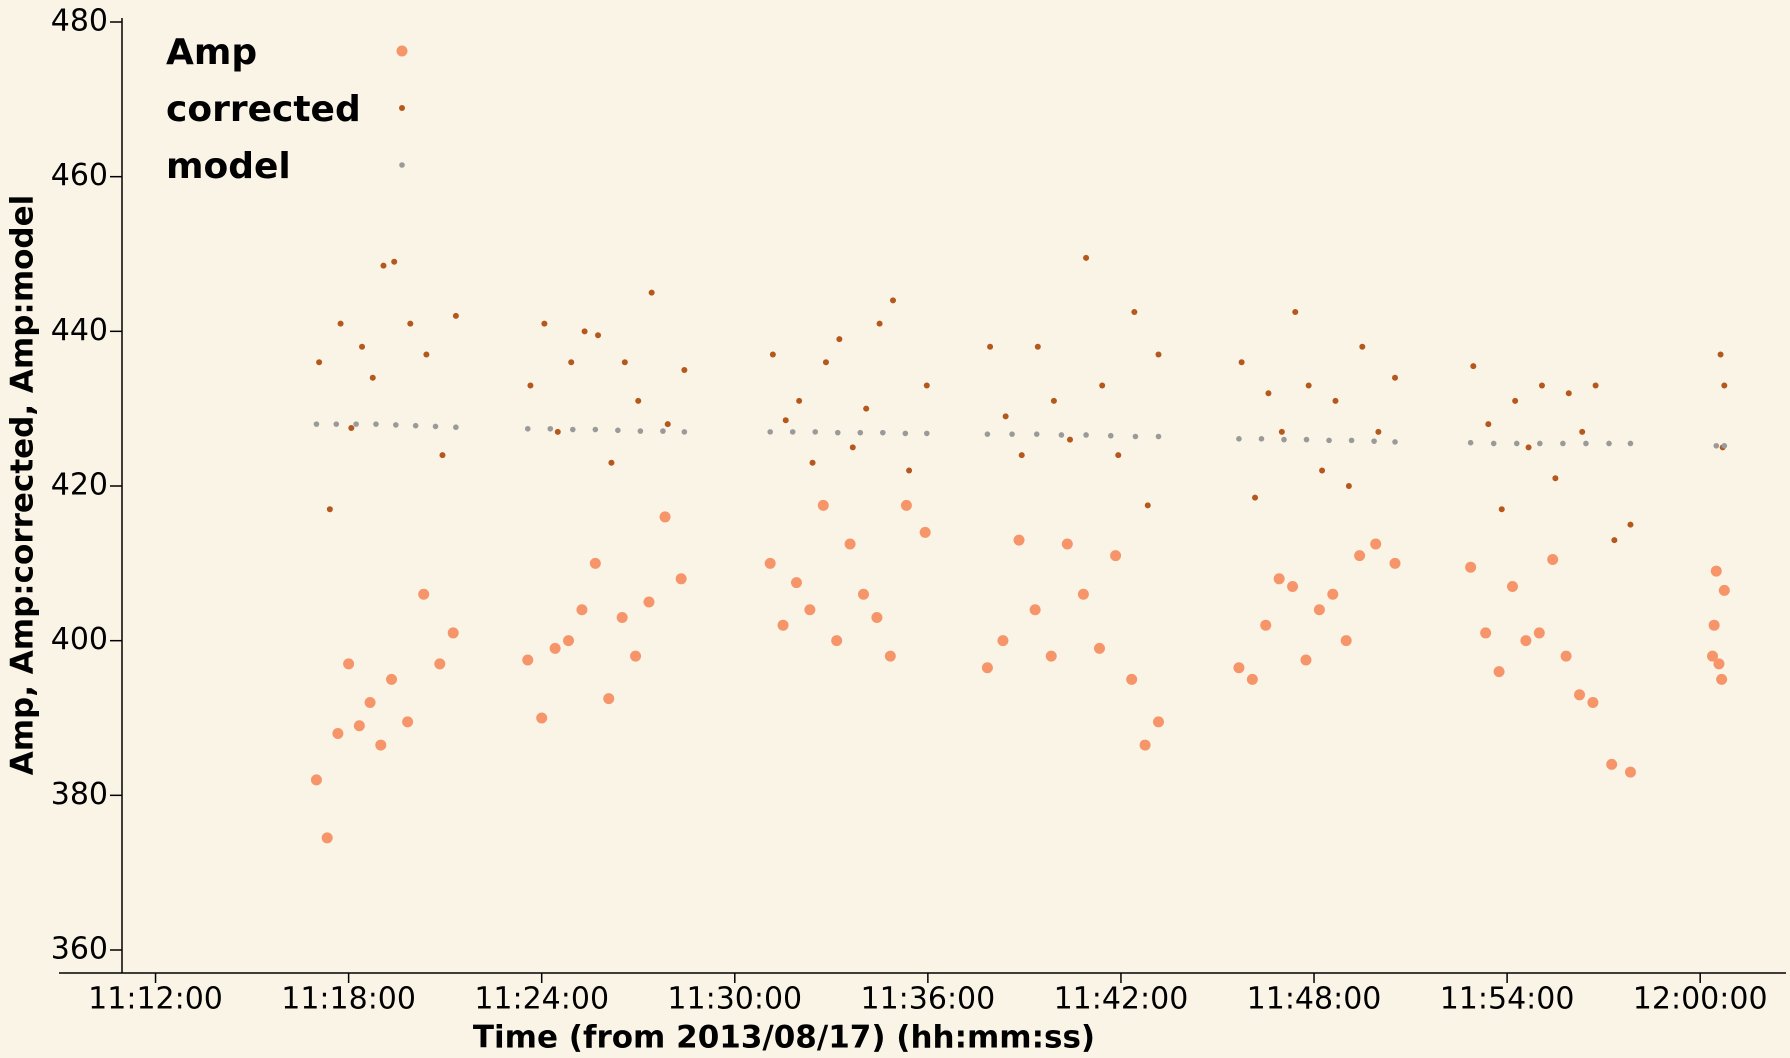  Describe the element at coordinates (263, 109) in the screenshot. I see `legend-label: corrected` at that location.